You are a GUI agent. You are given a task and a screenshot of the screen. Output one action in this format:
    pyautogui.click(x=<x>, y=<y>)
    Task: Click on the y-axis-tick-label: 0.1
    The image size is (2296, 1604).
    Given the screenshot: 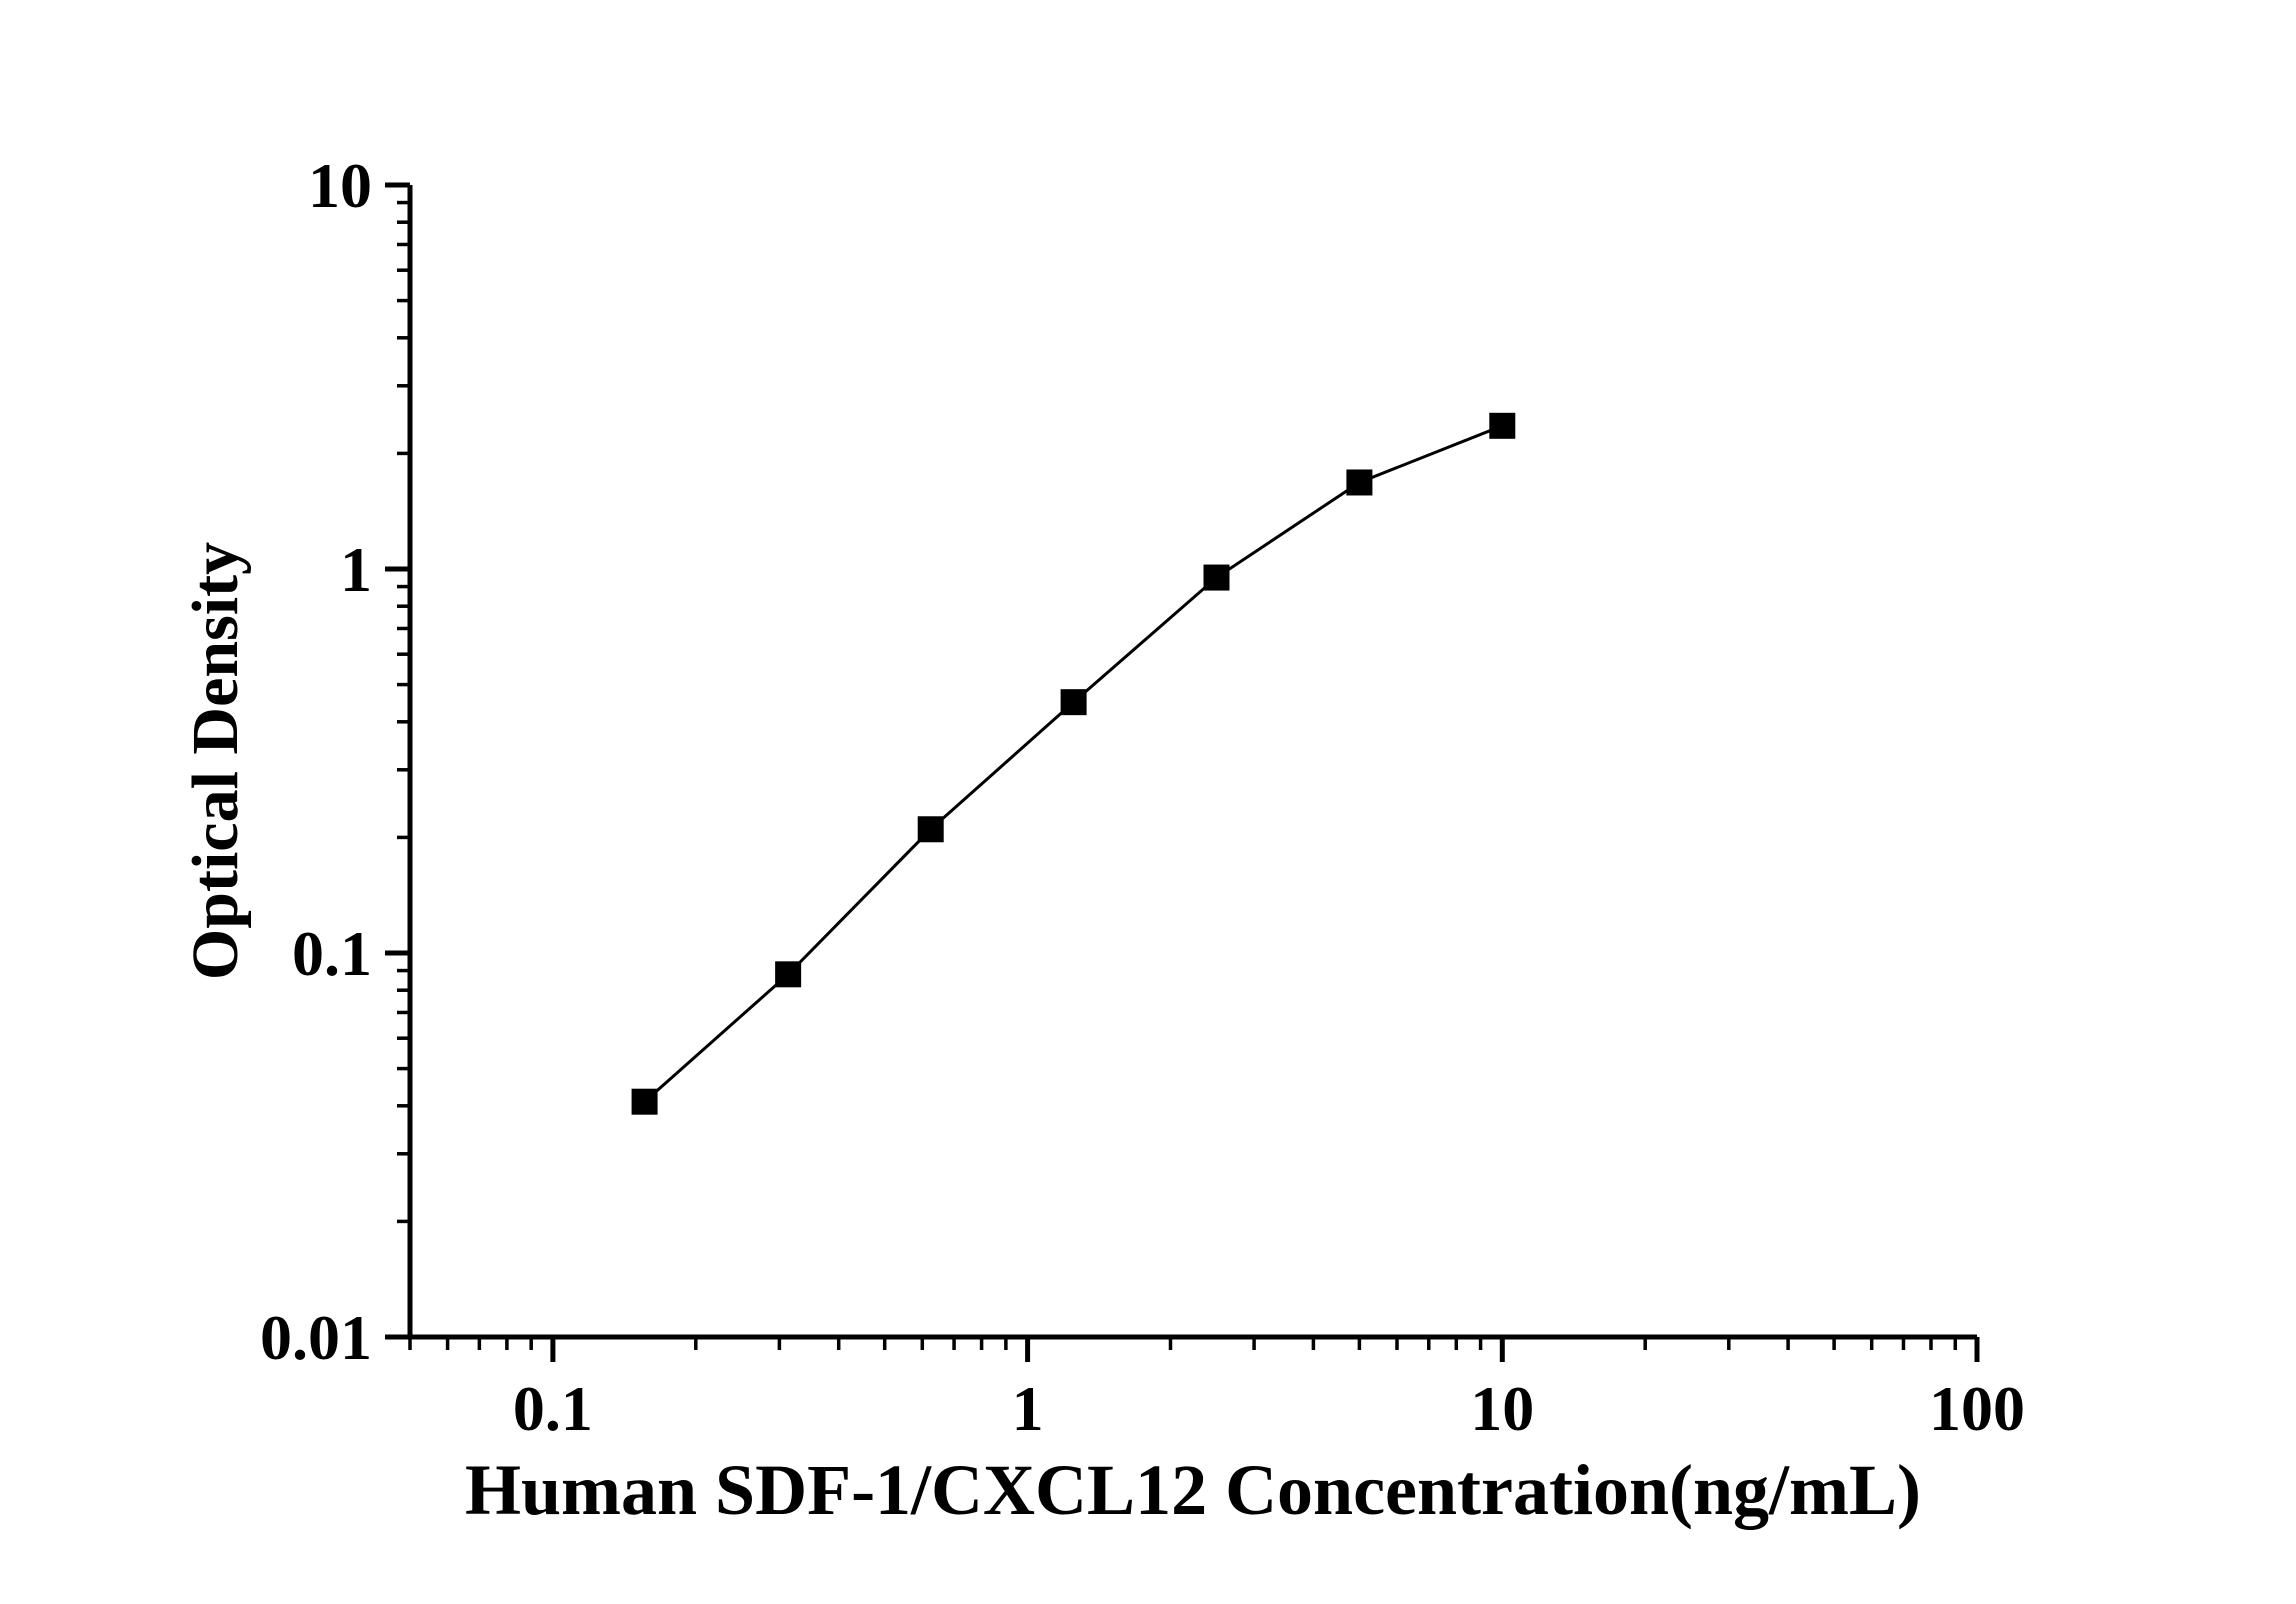 What is the action you would take?
    pyautogui.click(x=332, y=953)
    